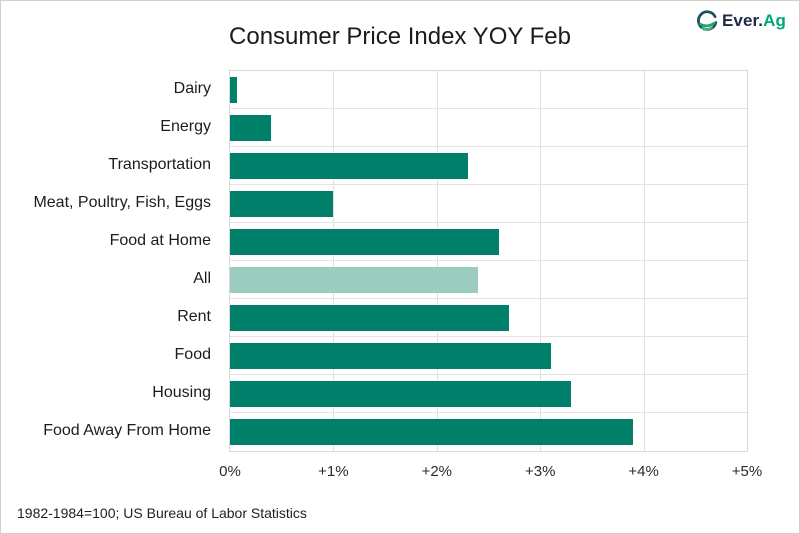 The width and height of the screenshot is (800, 534). What do you see at coordinates (192, 88) in the screenshot?
I see `category-label: Dairy` at bounding box center [192, 88].